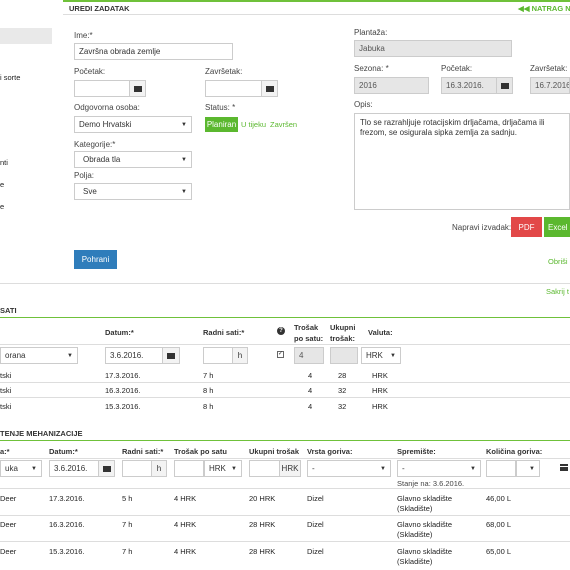  I want to click on meh-date-input: 3.6.2016., so click(74, 468).